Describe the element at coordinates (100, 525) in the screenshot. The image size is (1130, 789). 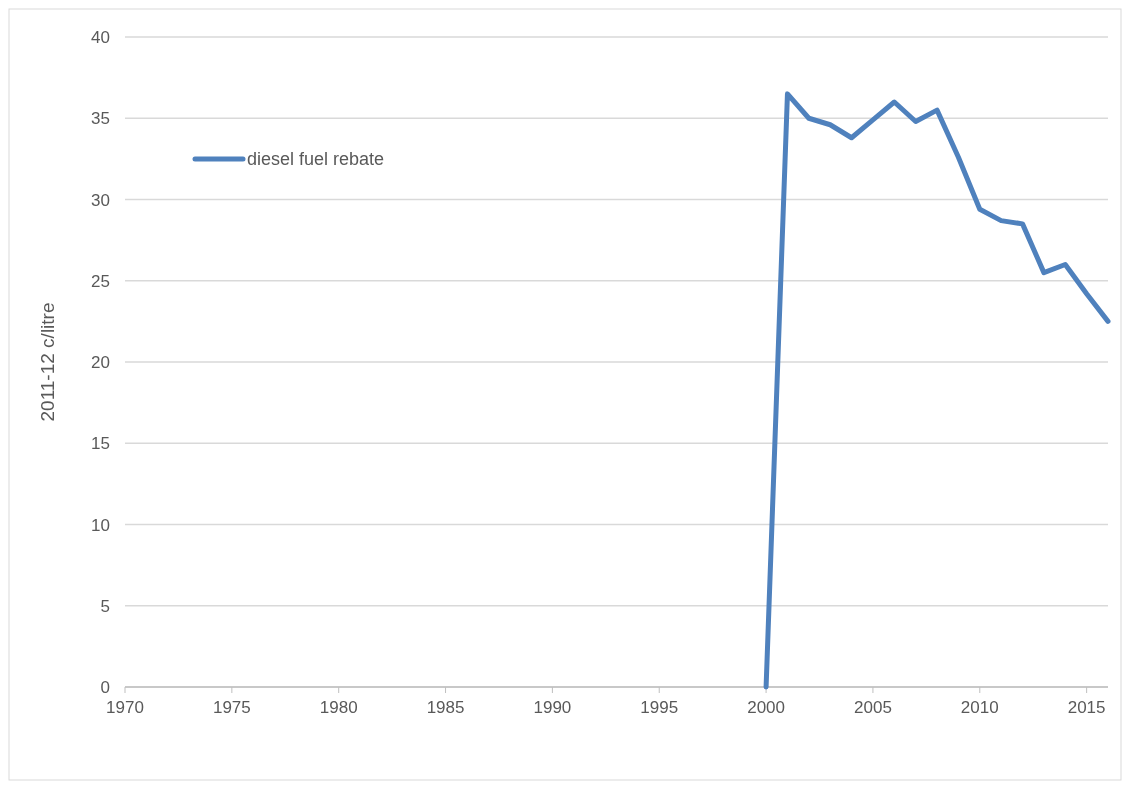
I see `y-tick-label: 10` at that location.